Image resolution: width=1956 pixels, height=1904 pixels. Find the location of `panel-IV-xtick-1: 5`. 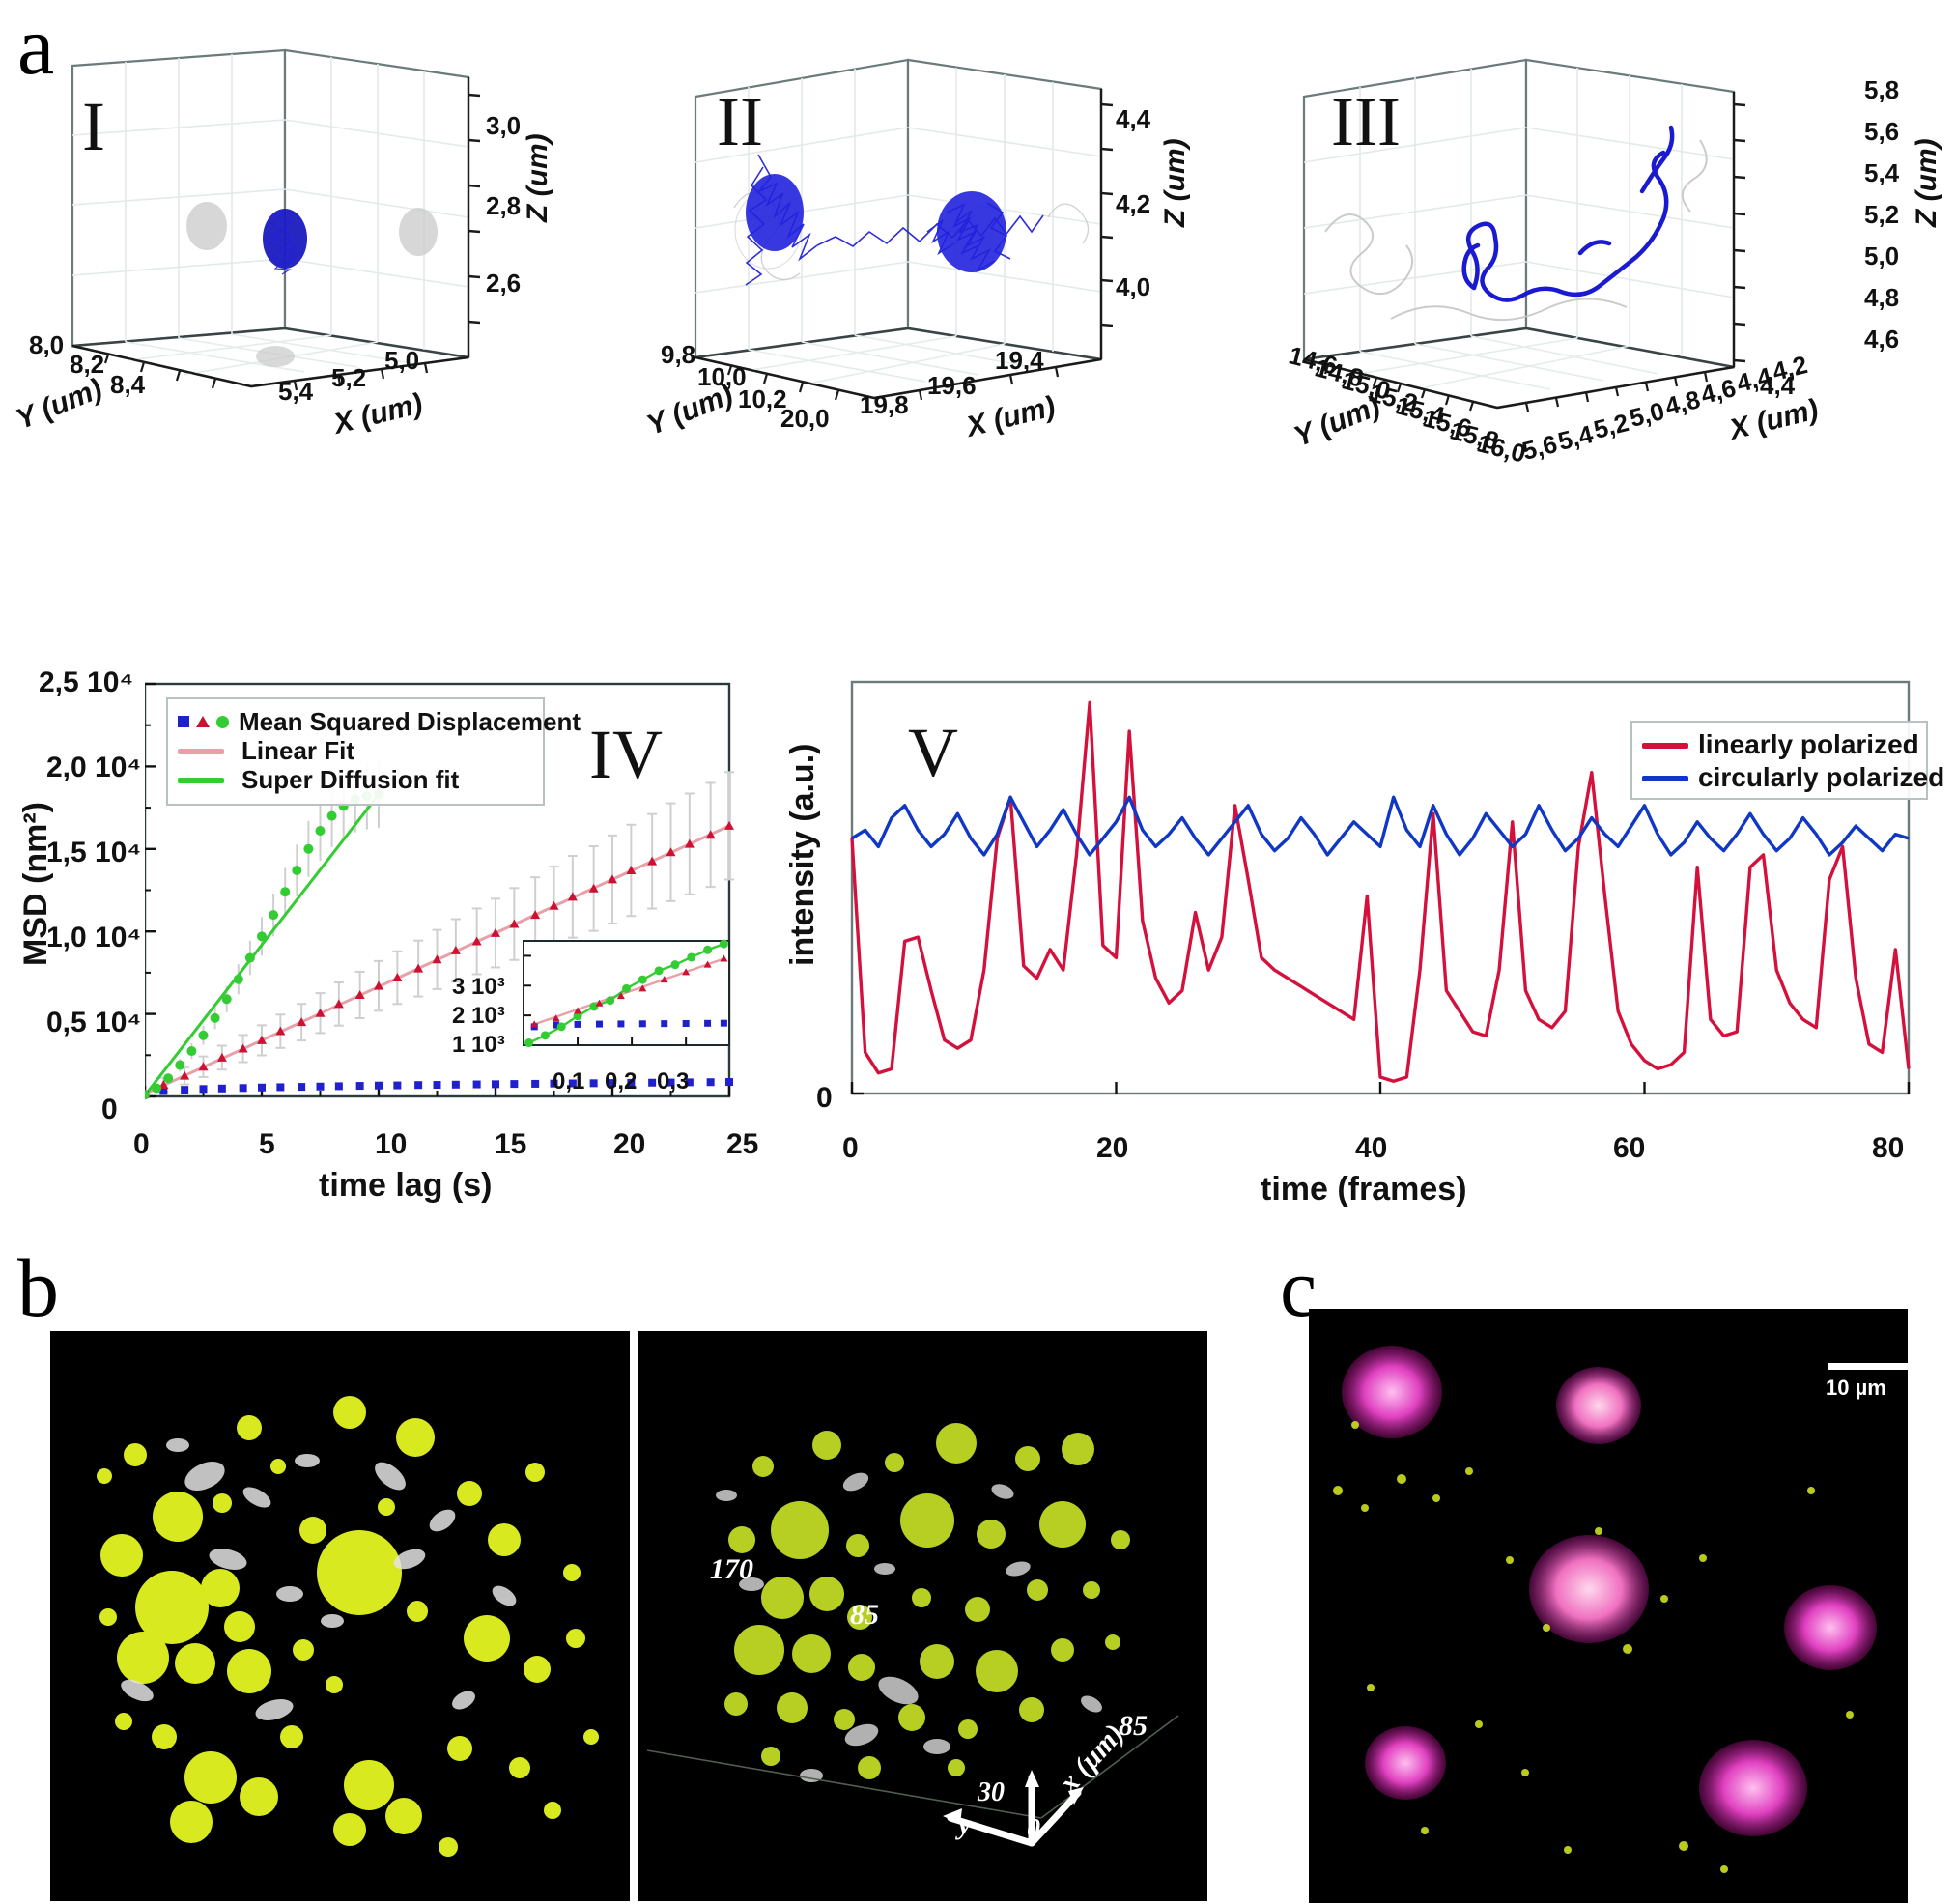

panel-IV-xtick-1: 5 is located at coordinates (267, 1144).